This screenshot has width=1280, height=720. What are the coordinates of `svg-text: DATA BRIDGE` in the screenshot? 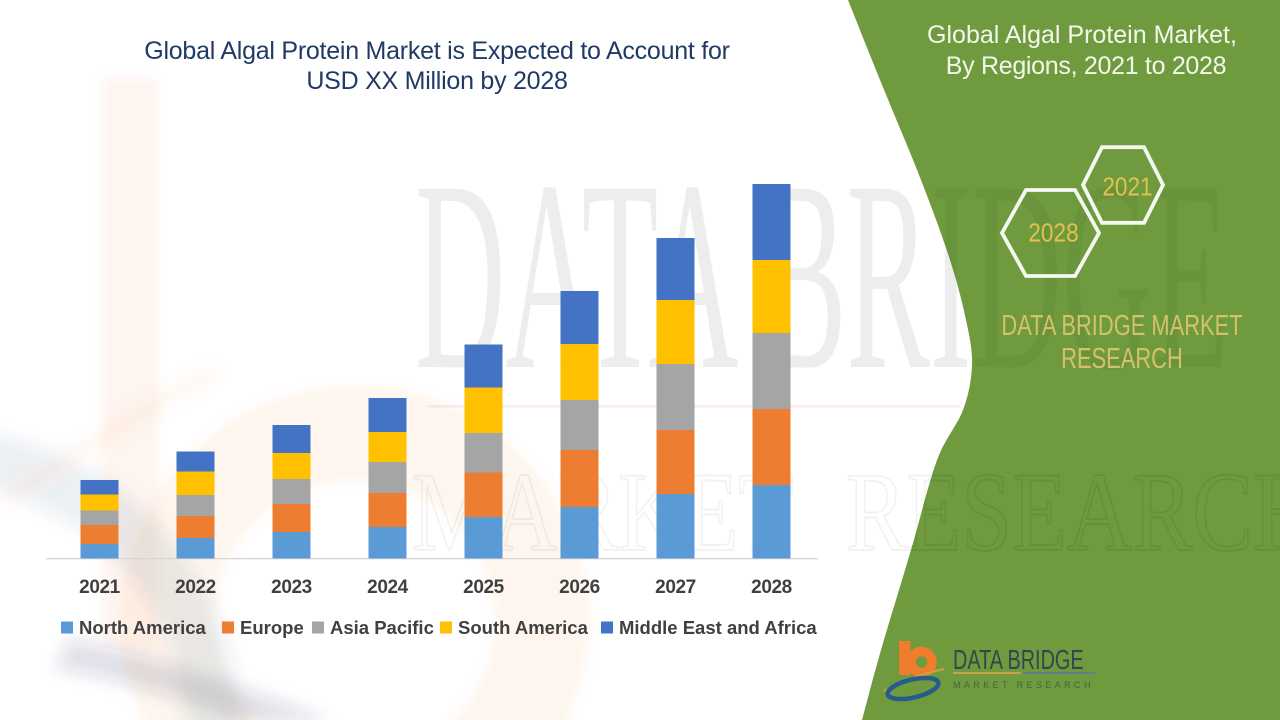 It's located at (1018, 660).